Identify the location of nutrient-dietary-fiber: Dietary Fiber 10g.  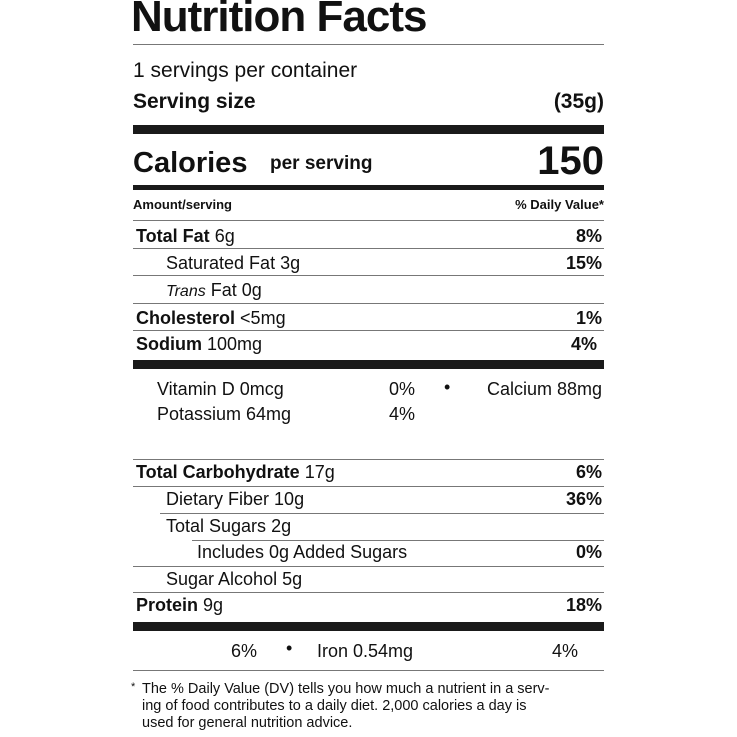
(235, 499).